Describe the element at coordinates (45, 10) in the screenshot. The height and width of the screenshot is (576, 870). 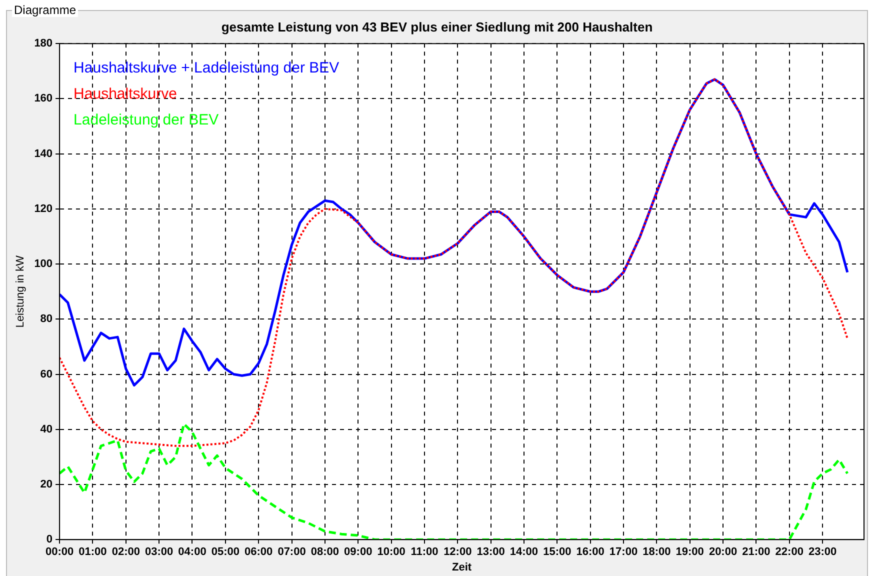
I see `text: Diagramme` at that location.